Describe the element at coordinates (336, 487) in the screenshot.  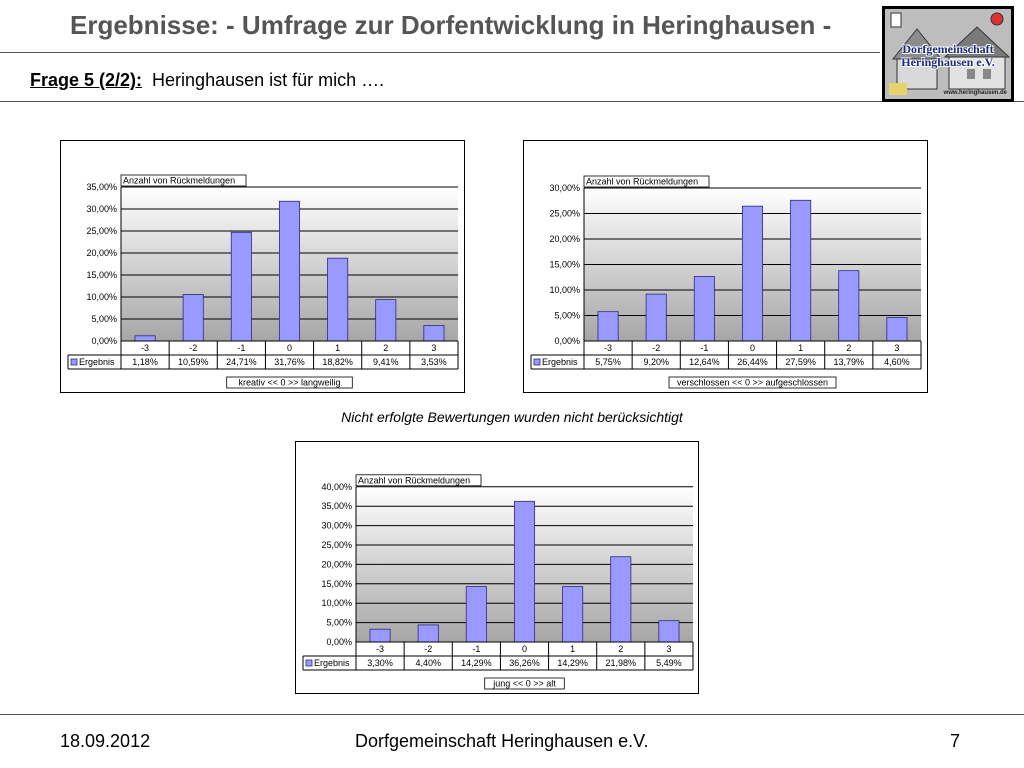
I see `y-tick-label: 40,00%` at that location.